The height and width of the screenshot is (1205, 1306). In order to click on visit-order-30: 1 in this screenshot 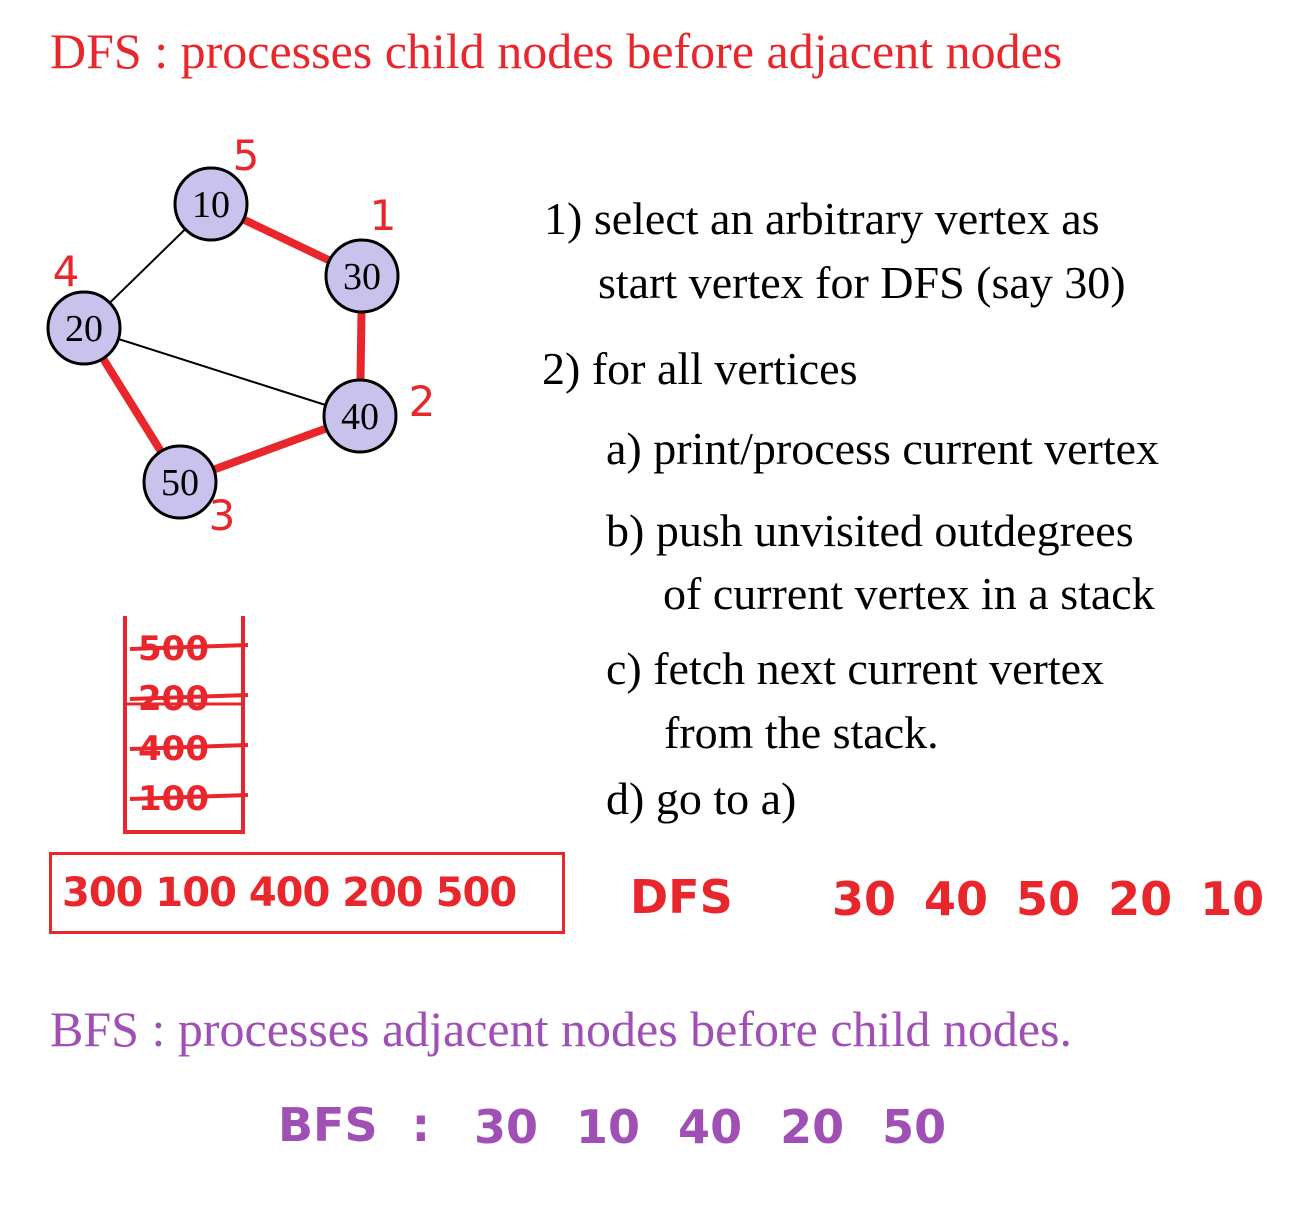, I will do `click(383, 215)`.